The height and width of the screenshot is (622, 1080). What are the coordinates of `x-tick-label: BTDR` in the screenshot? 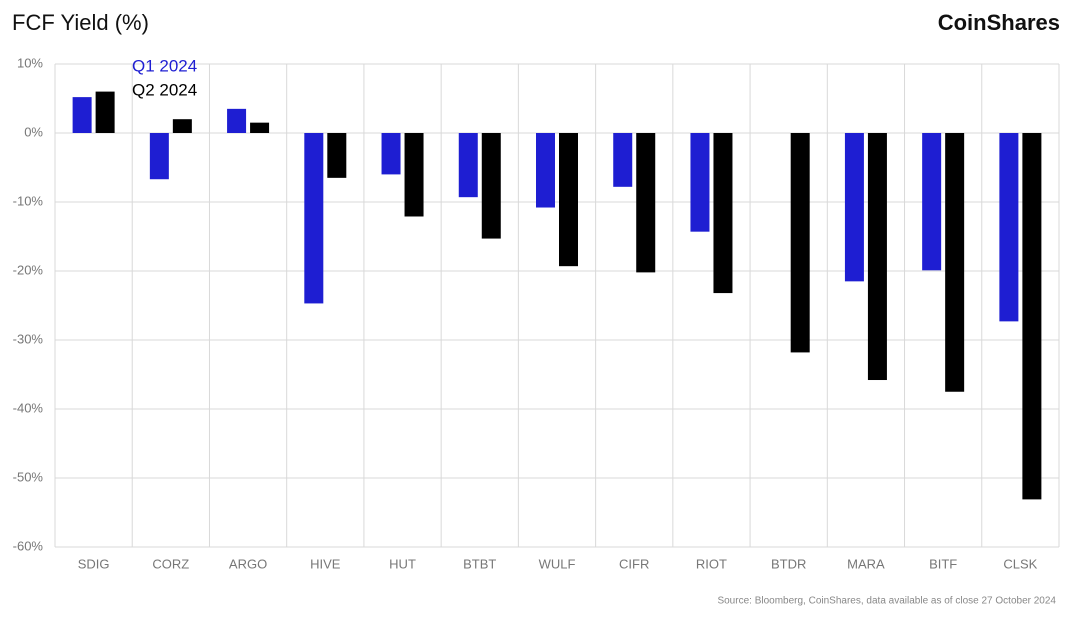 It's located at (788, 563).